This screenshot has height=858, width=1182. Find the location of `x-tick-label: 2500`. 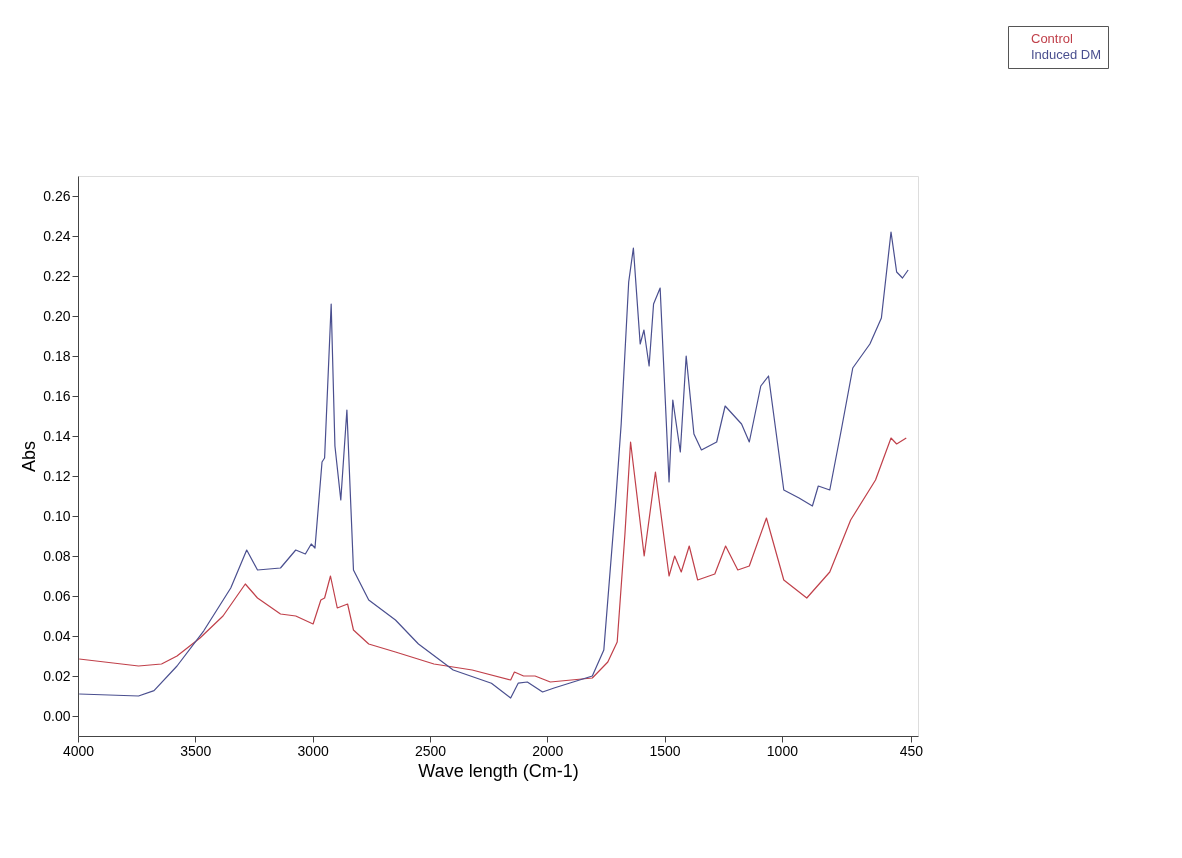

x-tick-label: 2500 is located at coordinates (430, 750).